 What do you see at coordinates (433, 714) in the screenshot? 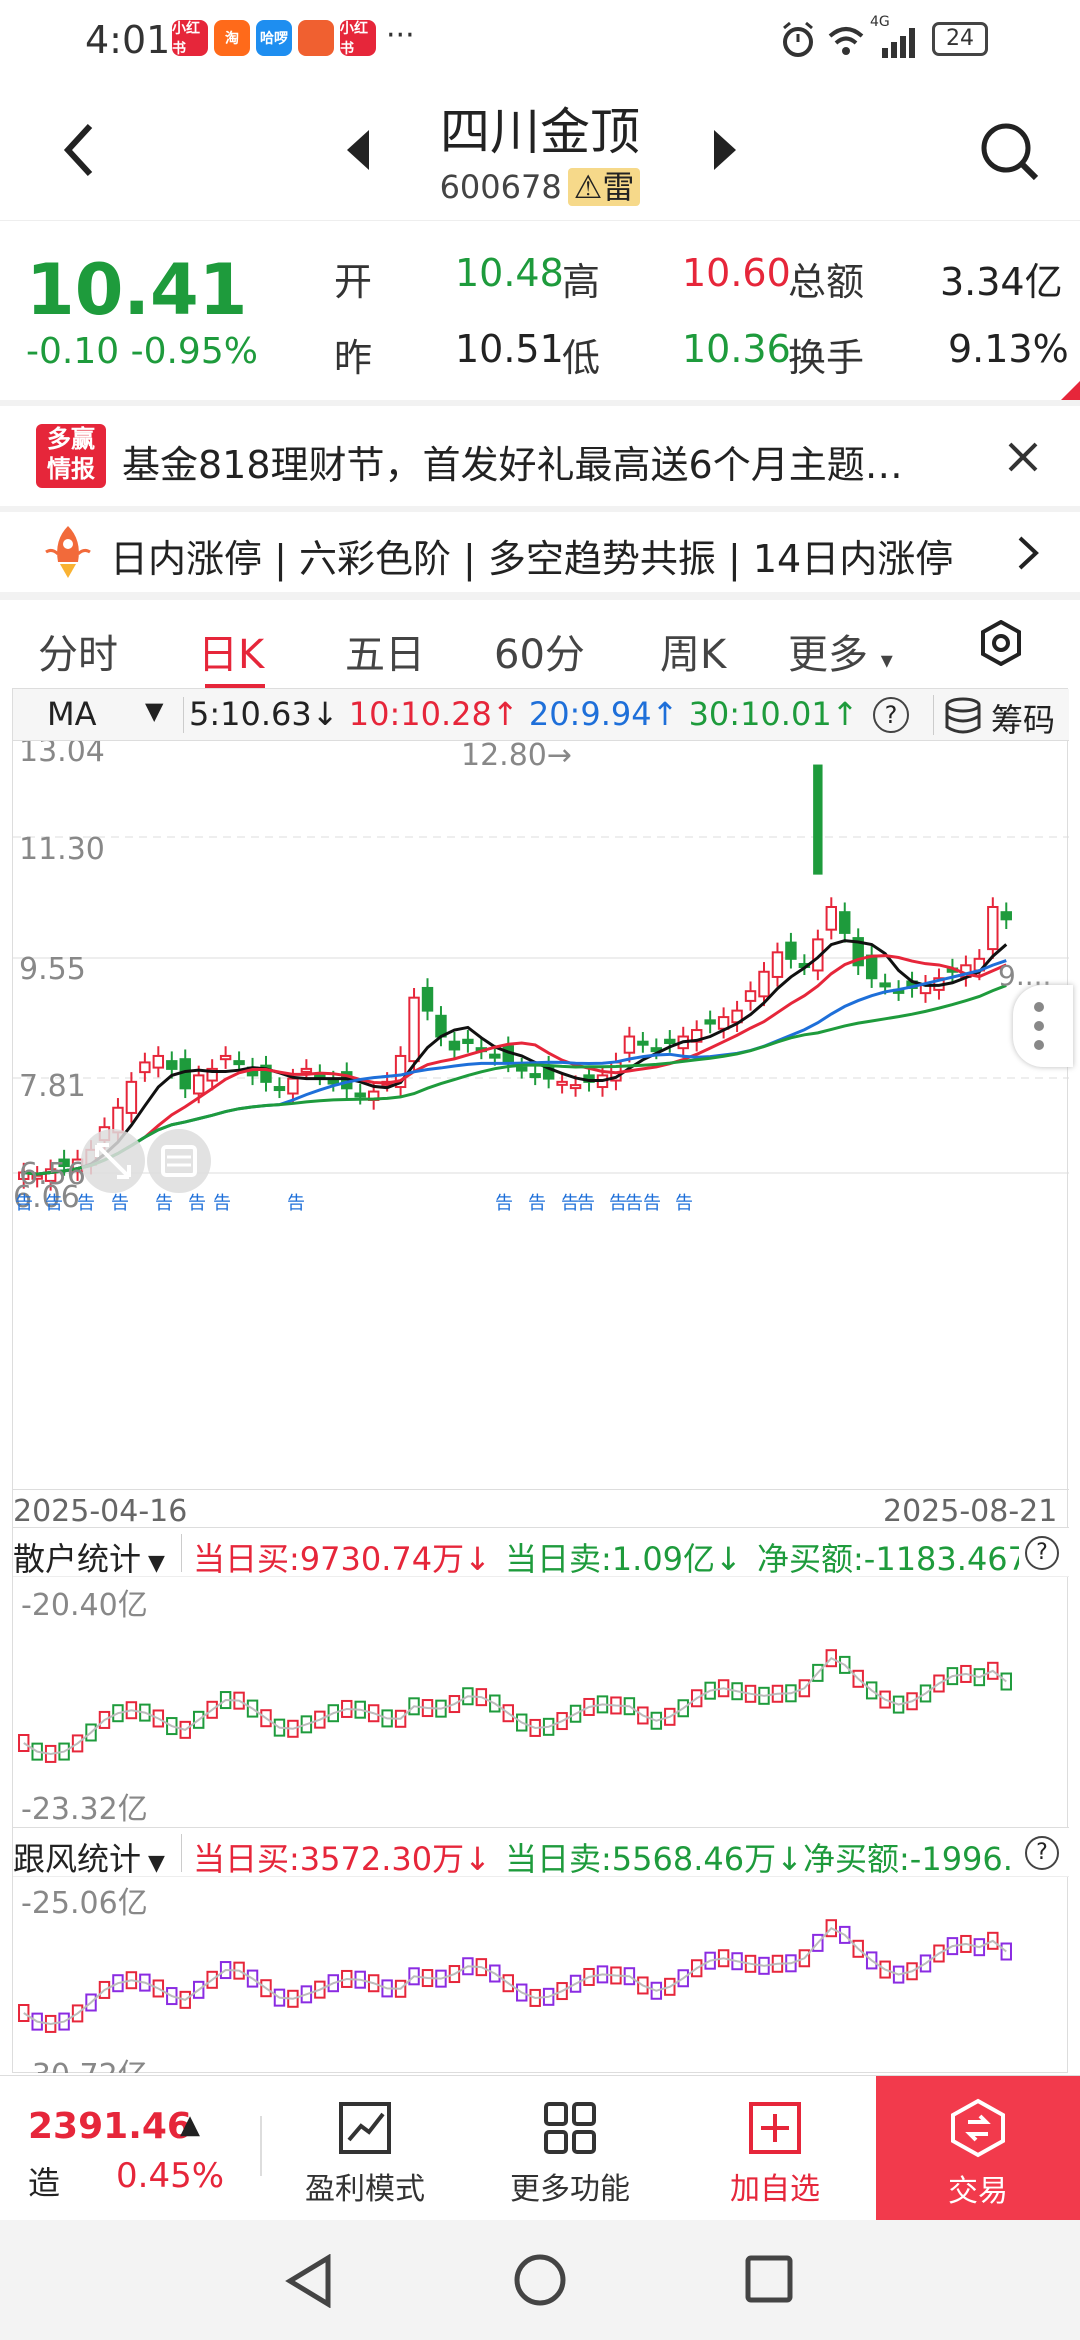
I see `ma10-value: 10:10.28↑` at bounding box center [433, 714].